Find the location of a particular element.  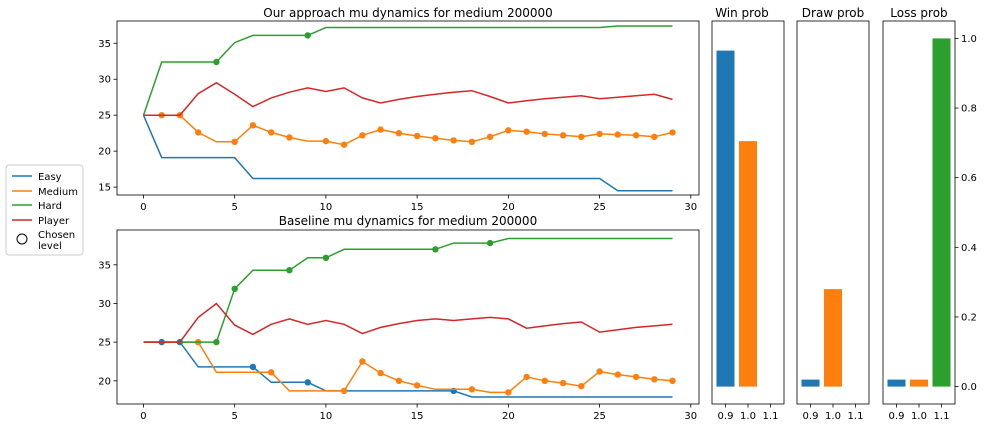

legend-label-hard: Hard is located at coordinates (50, 206).